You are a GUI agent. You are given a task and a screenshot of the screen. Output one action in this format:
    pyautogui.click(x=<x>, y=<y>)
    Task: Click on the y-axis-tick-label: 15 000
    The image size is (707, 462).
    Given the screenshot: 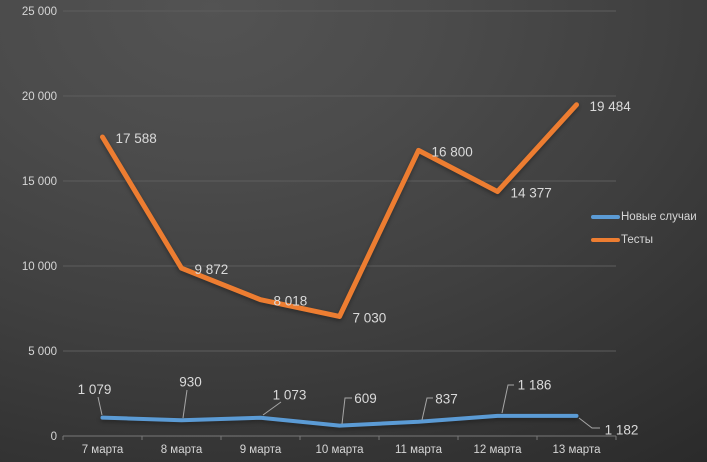 What is the action you would take?
    pyautogui.click(x=39, y=182)
    